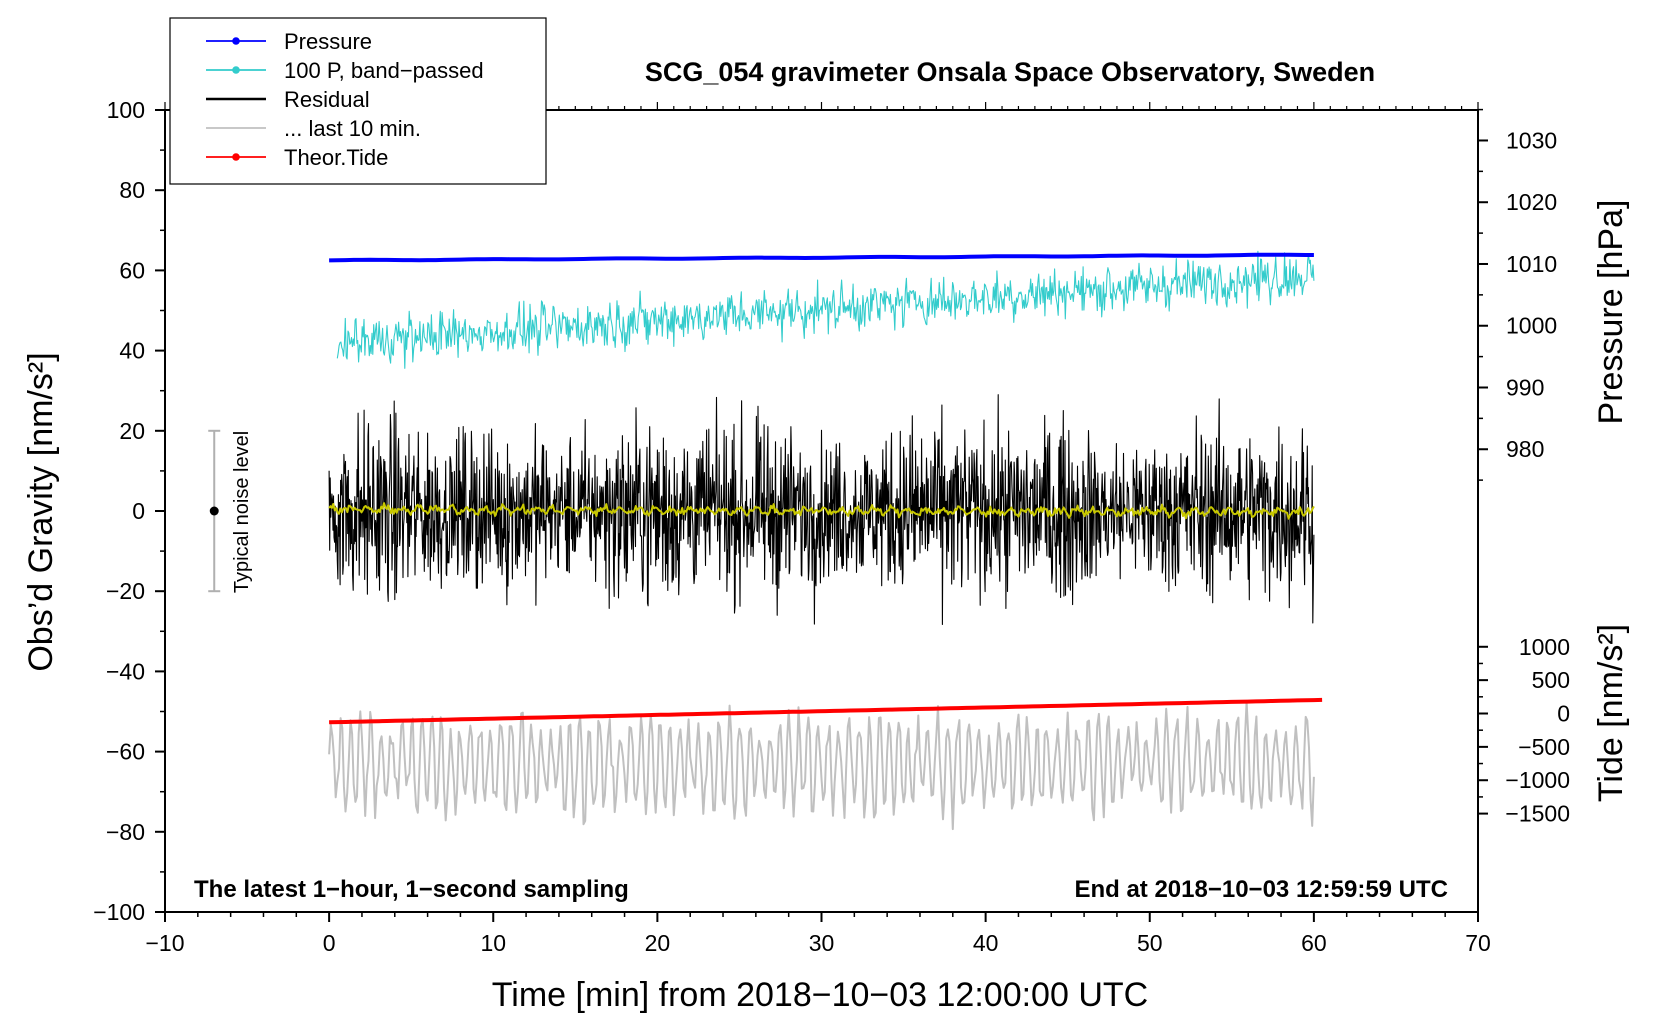 This screenshot has width=1660, height=1020. What do you see at coordinates (1314, 943) in the screenshot?
I see `x-tick-label: 60` at bounding box center [1314, 943].